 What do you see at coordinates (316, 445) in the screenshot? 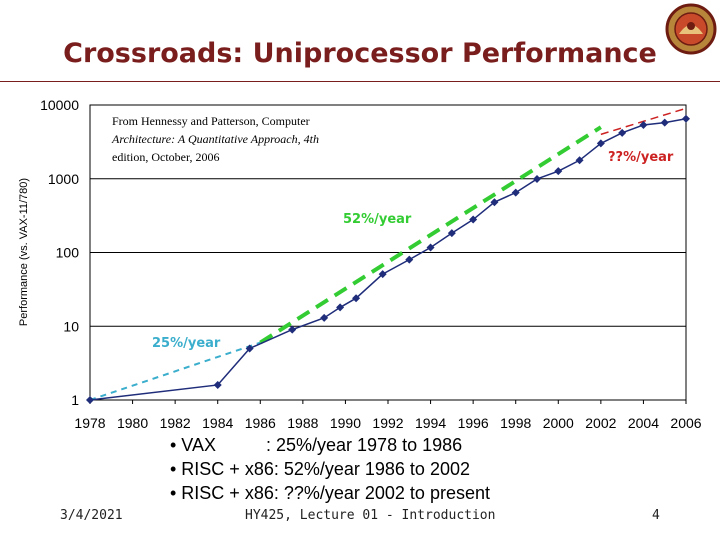
I see `bullet-vax: • VAX : 25%/year 1978 to 1986` at bounding box center [316, 445].